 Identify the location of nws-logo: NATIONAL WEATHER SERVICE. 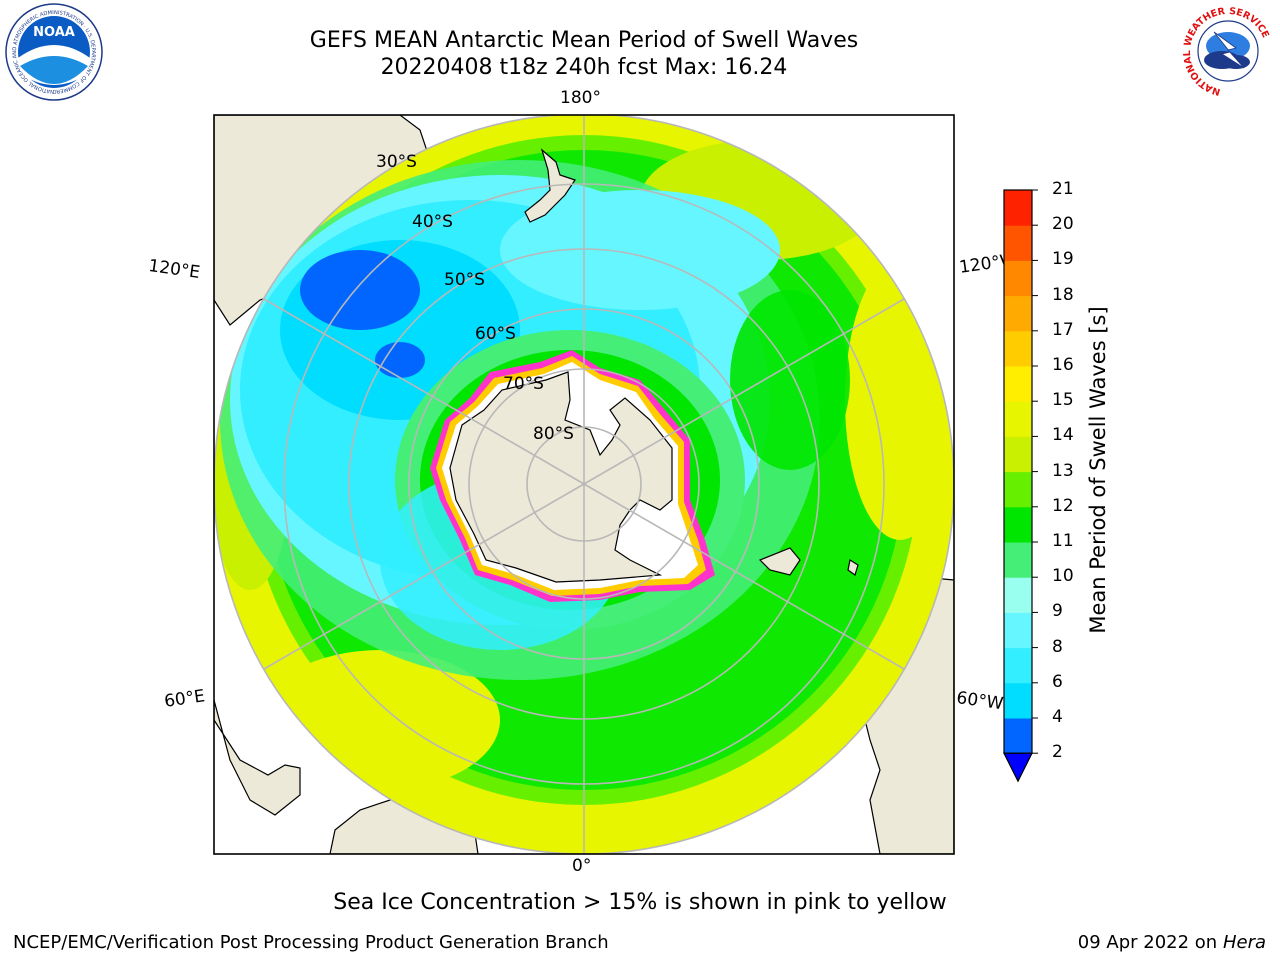
(1228, 51).